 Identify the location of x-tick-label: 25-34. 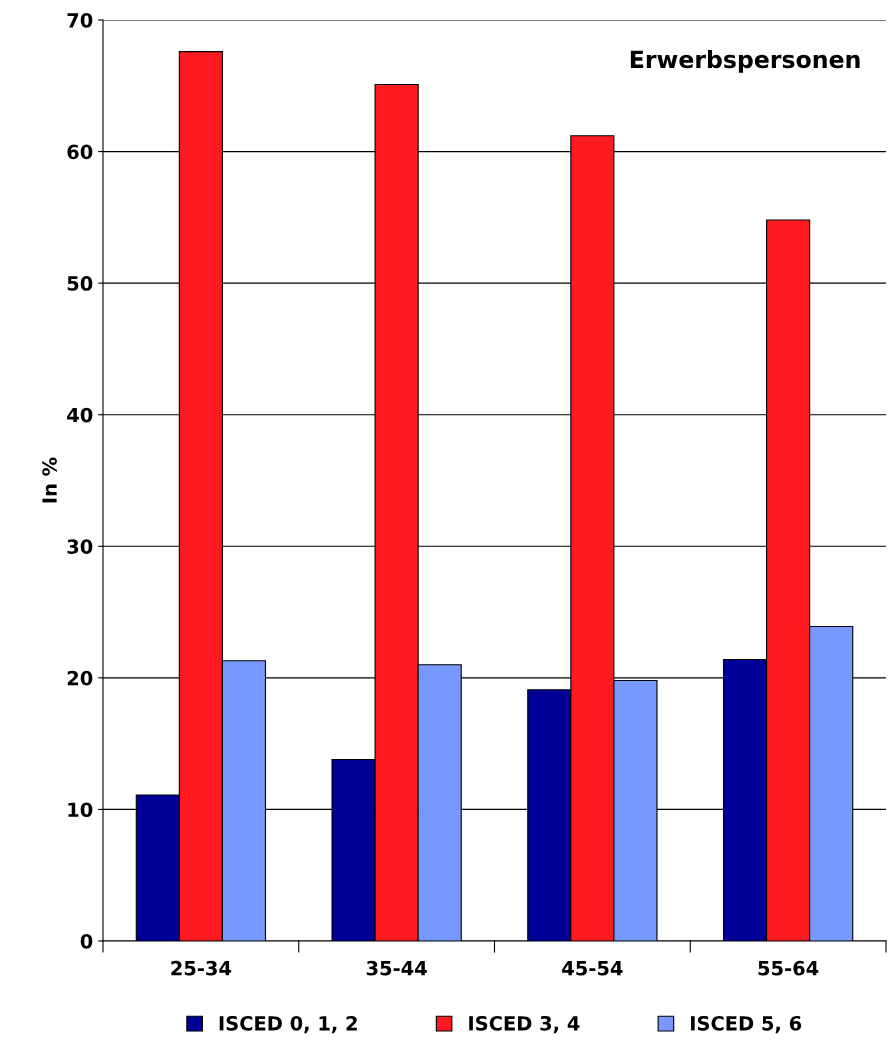
(201, 968).